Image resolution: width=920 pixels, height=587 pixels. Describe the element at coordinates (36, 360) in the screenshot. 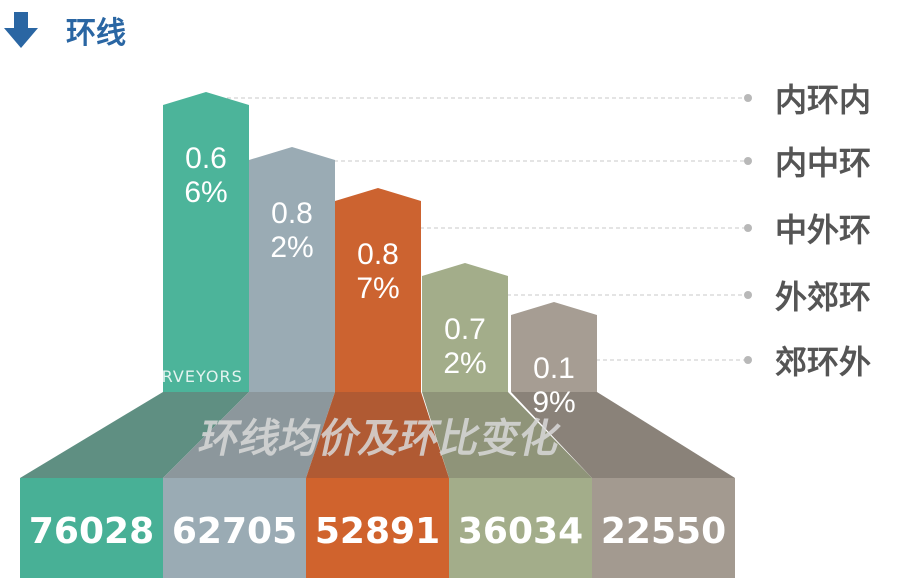

I see `watermark-logo` at that location.